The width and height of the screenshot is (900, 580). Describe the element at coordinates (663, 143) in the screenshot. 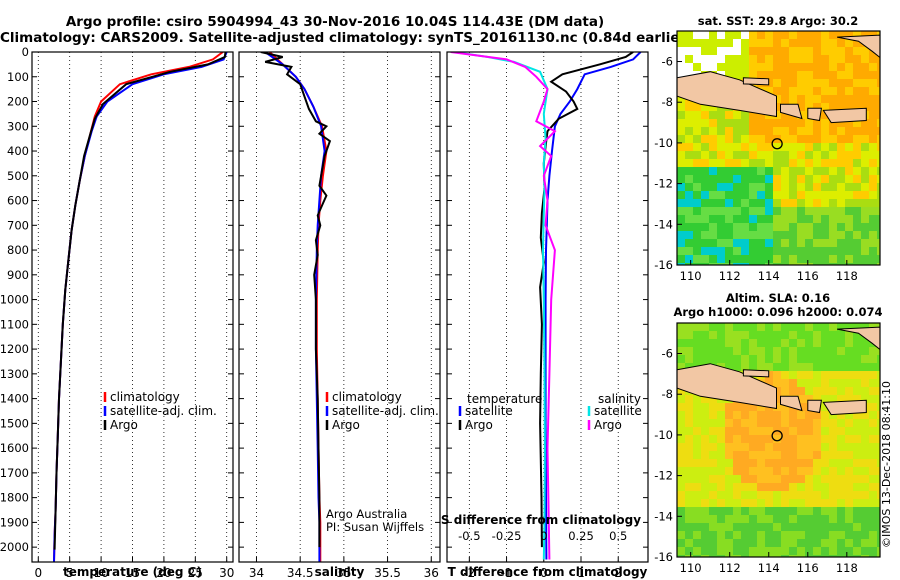

I see `sst_map-ytick-label: -10` at that location.